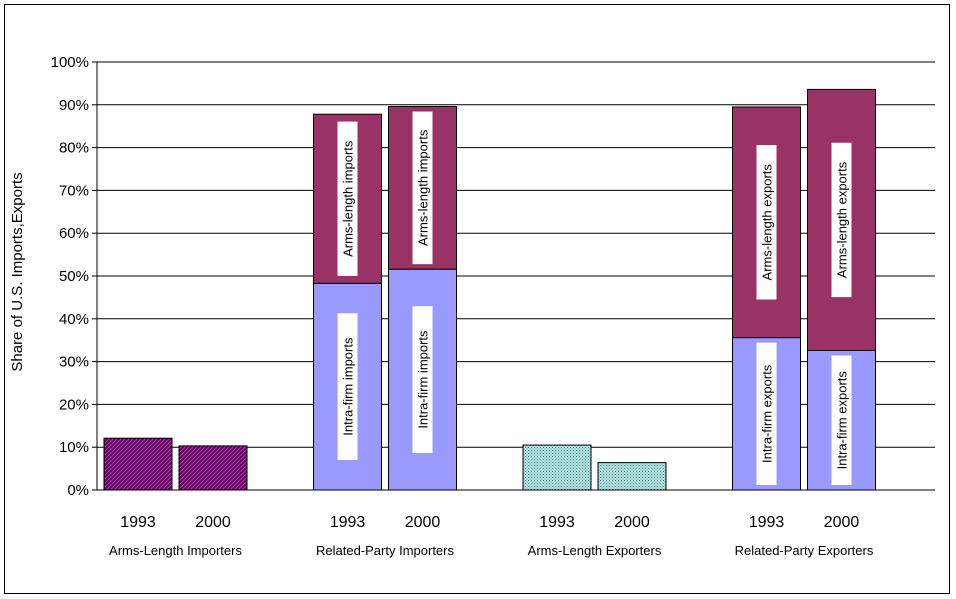 The image size is (956, 599). I want to click on y-tick-label: 60%, so click(74, 233).